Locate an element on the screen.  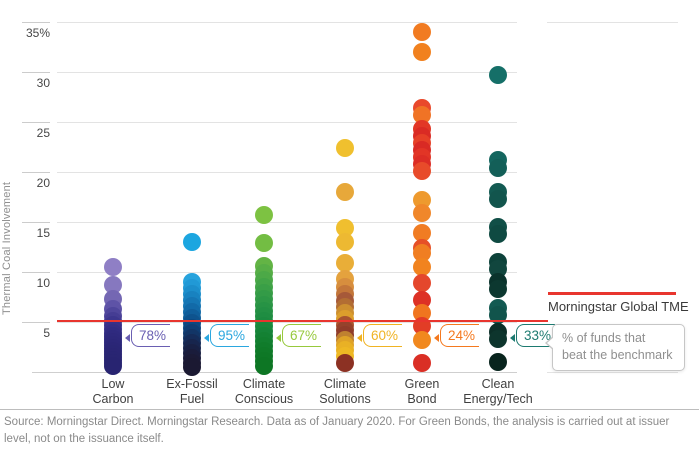
benchmark-legend-label: Morningstar Global TME is located at coordinates (618, 306).